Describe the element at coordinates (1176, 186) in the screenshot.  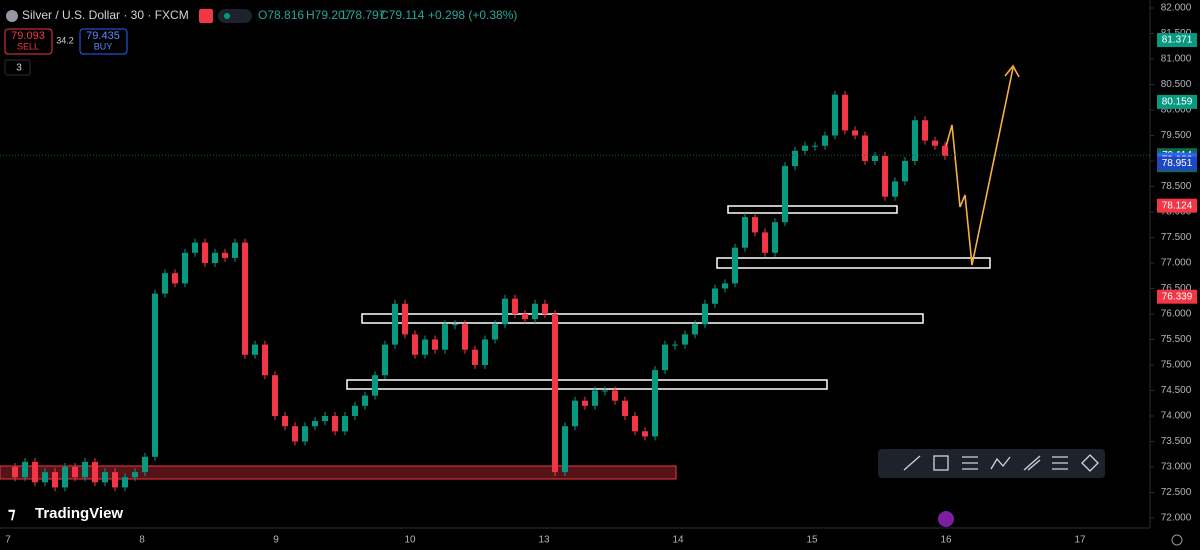
I see `y-tick-label: 78.500` at that location.